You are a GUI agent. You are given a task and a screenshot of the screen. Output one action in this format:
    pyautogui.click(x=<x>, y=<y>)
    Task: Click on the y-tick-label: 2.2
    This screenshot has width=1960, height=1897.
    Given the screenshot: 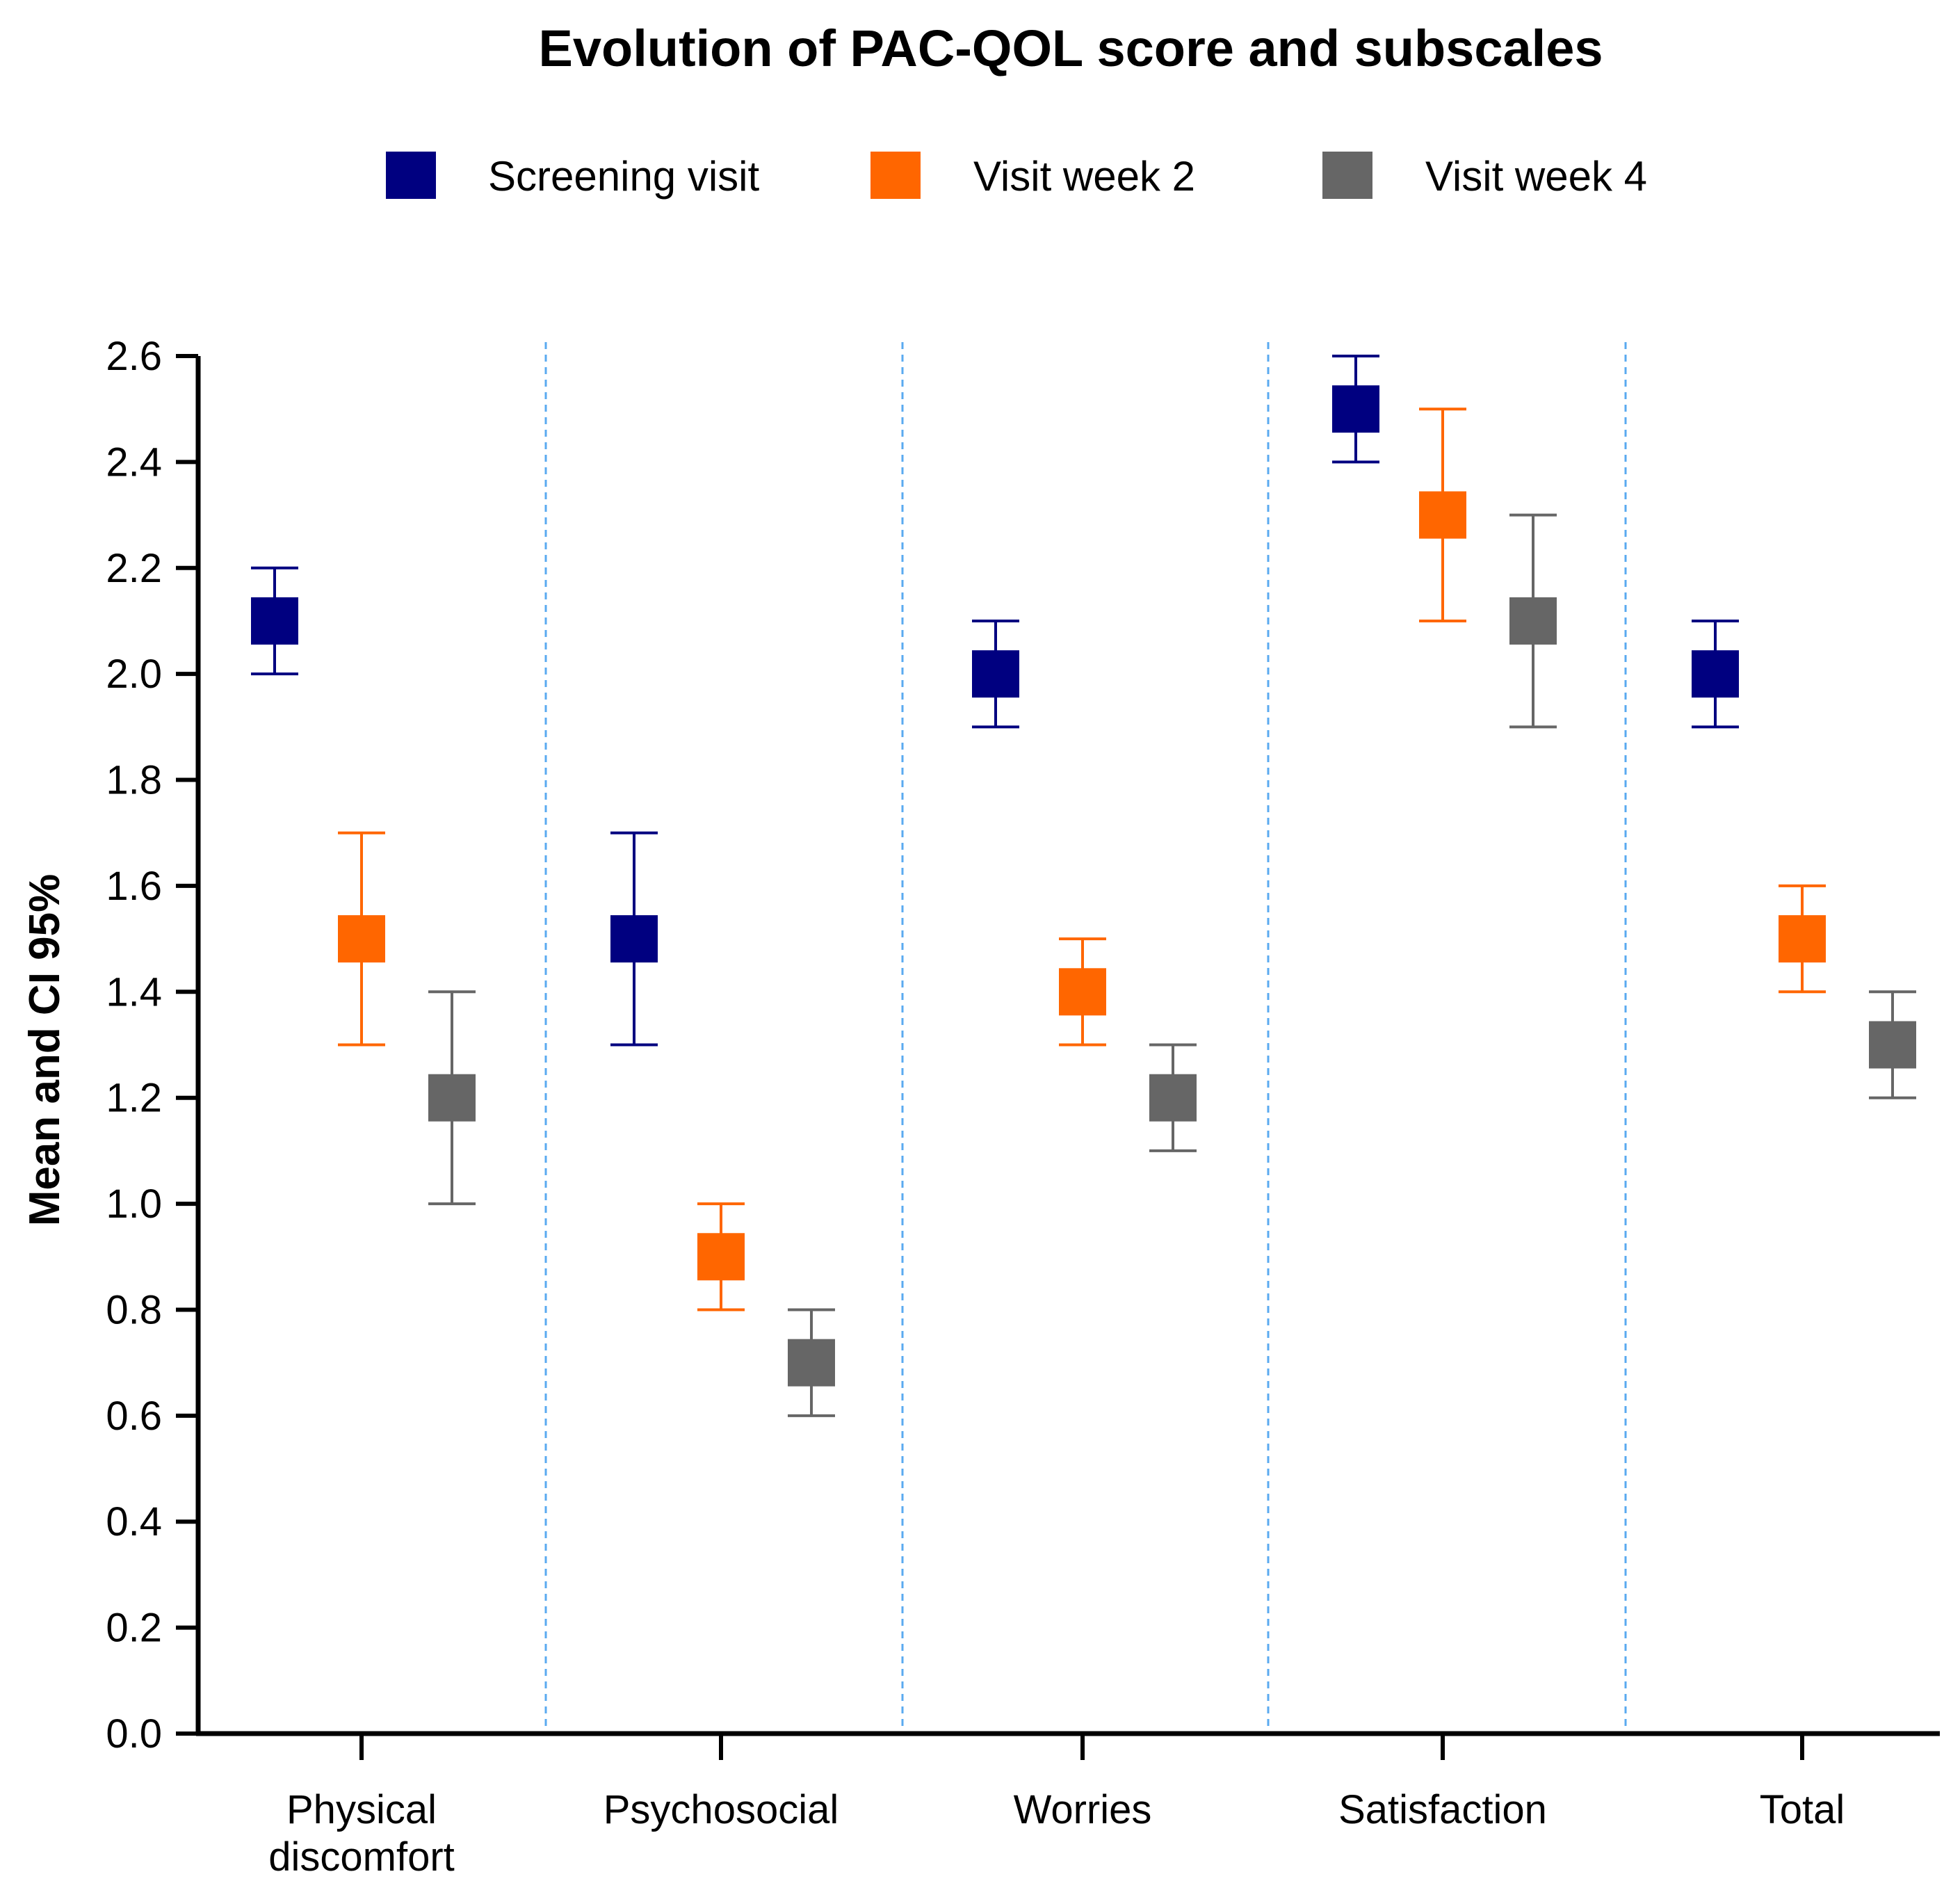 What is the action you would take?
    pyautogui.click(x=134, y=568)
    